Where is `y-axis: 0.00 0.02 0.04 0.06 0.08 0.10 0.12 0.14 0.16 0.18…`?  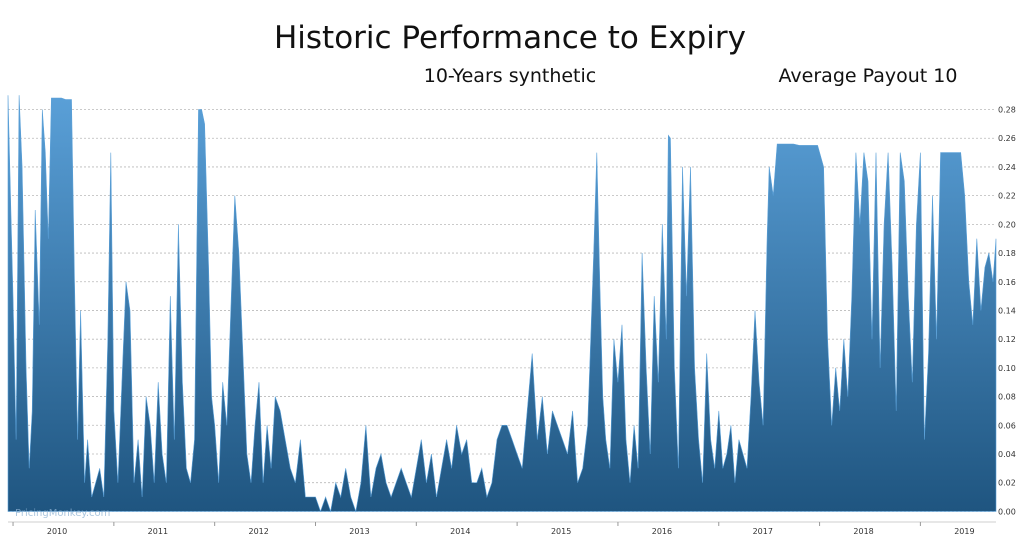 y-axis: 0.00 0.02 0.04 0.06 0.08 0.10 0.12 0.14 0.16 0.18… is located at coordinates (1007, 311).